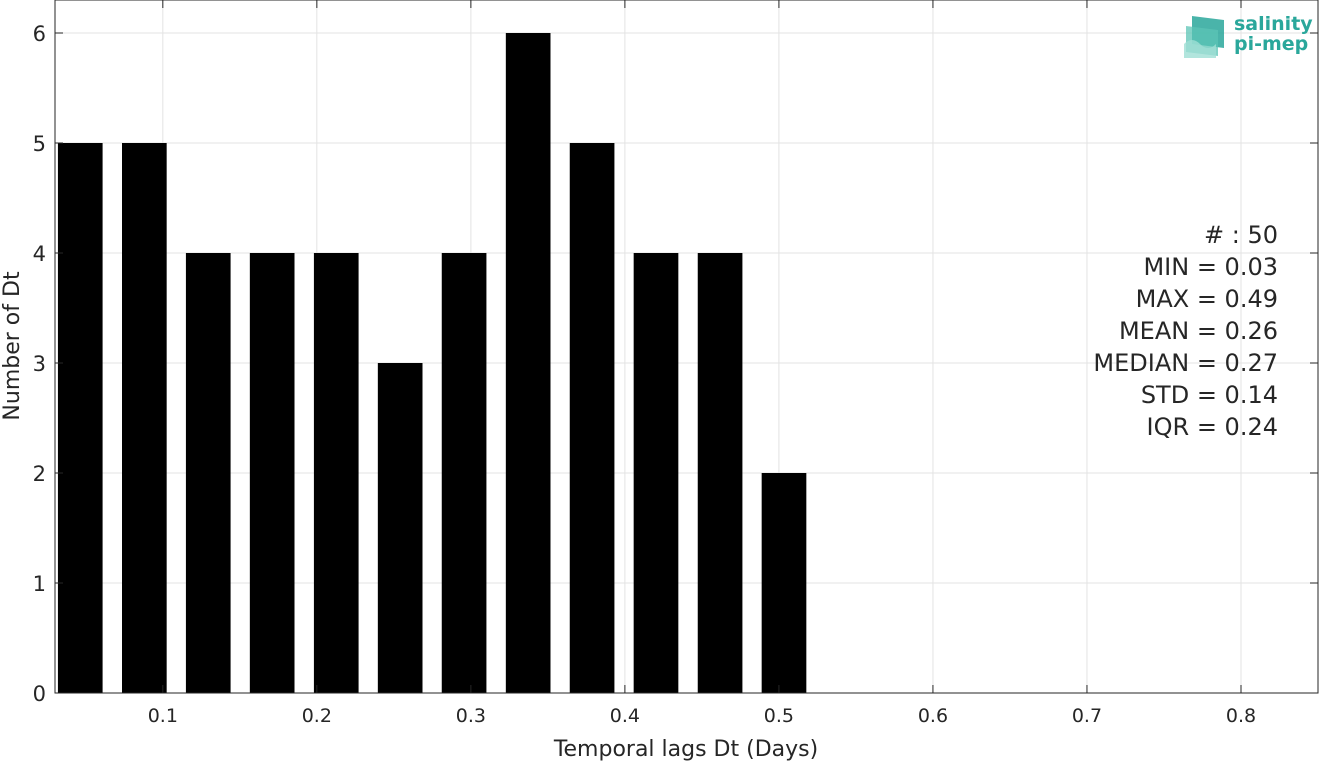 The height and width of the screenshot is (763, 1319). I want to click on x-axis-label: Temporal lags Dt (Days), so click(685, 749).